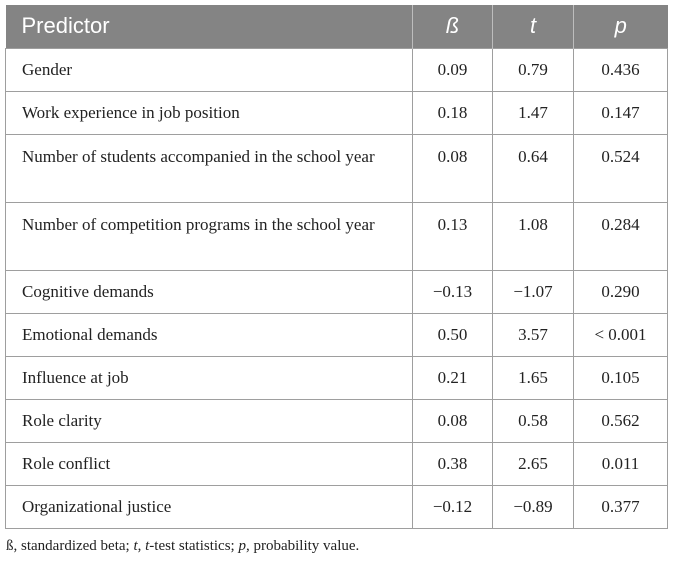 Image resolution: width=673 pixels, height=562 pixels. What do you see at coordinates (242, 546) in the screenshot?
I see `footnote-p-symbol: p` at bounding box center [242, 546].